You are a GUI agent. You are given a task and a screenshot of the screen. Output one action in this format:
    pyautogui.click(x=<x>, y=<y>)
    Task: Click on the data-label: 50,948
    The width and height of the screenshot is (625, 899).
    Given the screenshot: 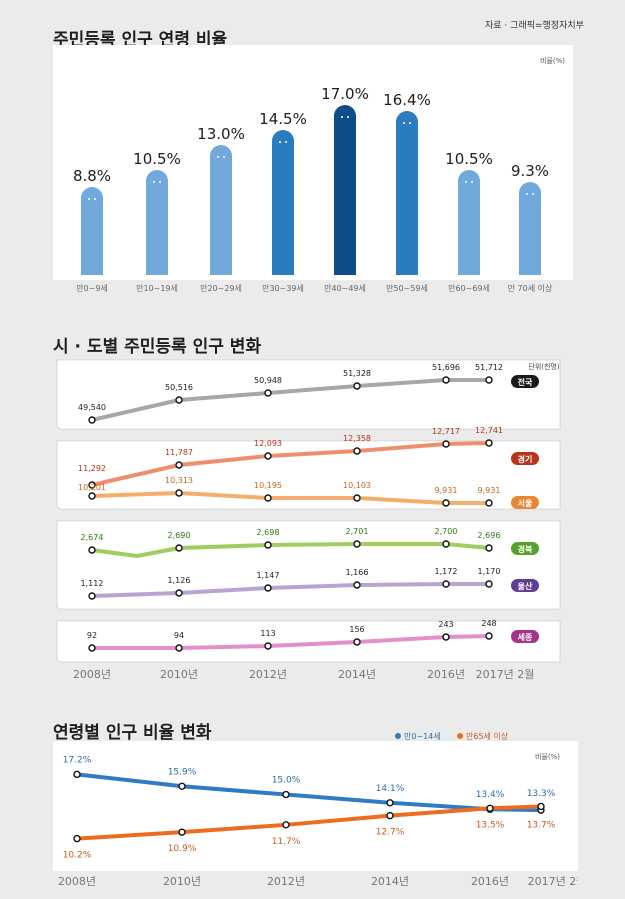 What is the action you would take?
    pyautogui.click(x=268, y=380)
    